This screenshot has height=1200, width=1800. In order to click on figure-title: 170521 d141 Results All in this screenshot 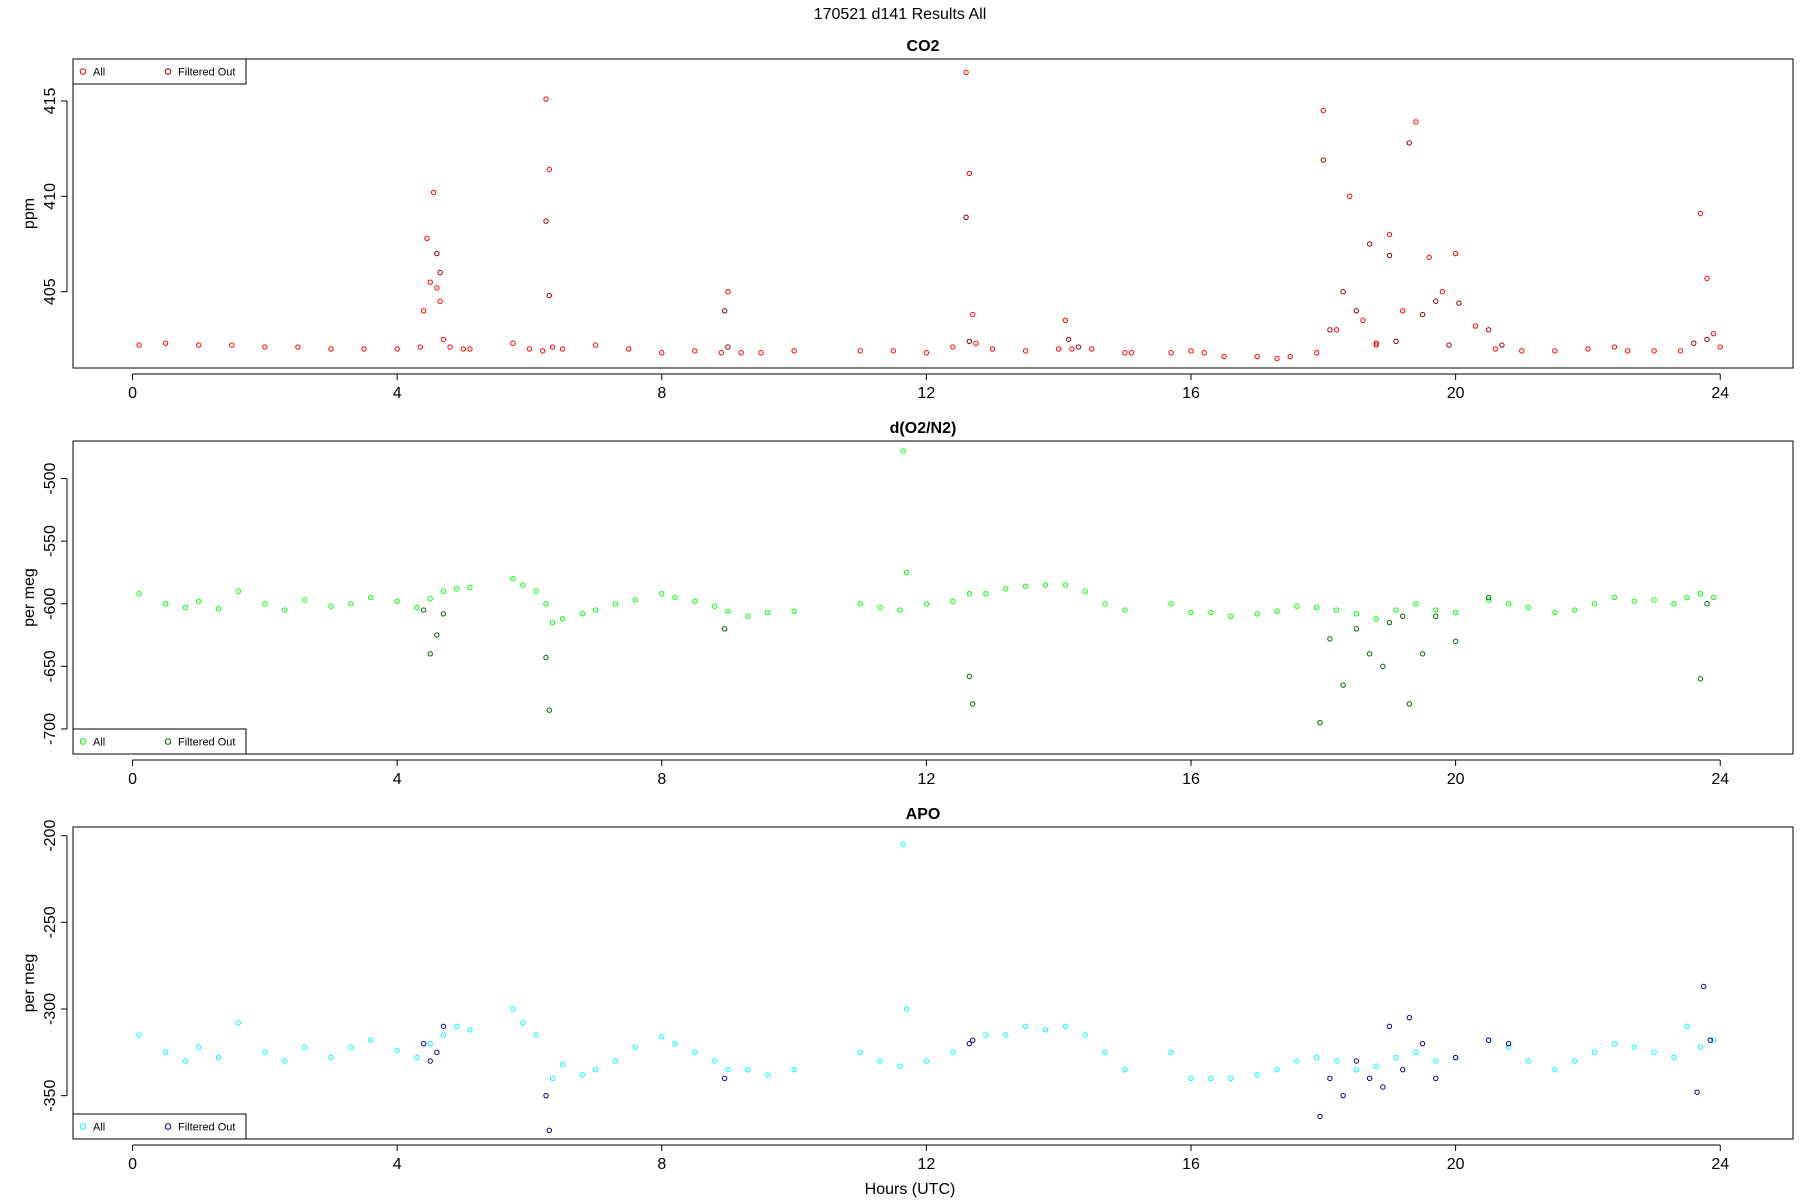, I will do `click(900, 14)`.